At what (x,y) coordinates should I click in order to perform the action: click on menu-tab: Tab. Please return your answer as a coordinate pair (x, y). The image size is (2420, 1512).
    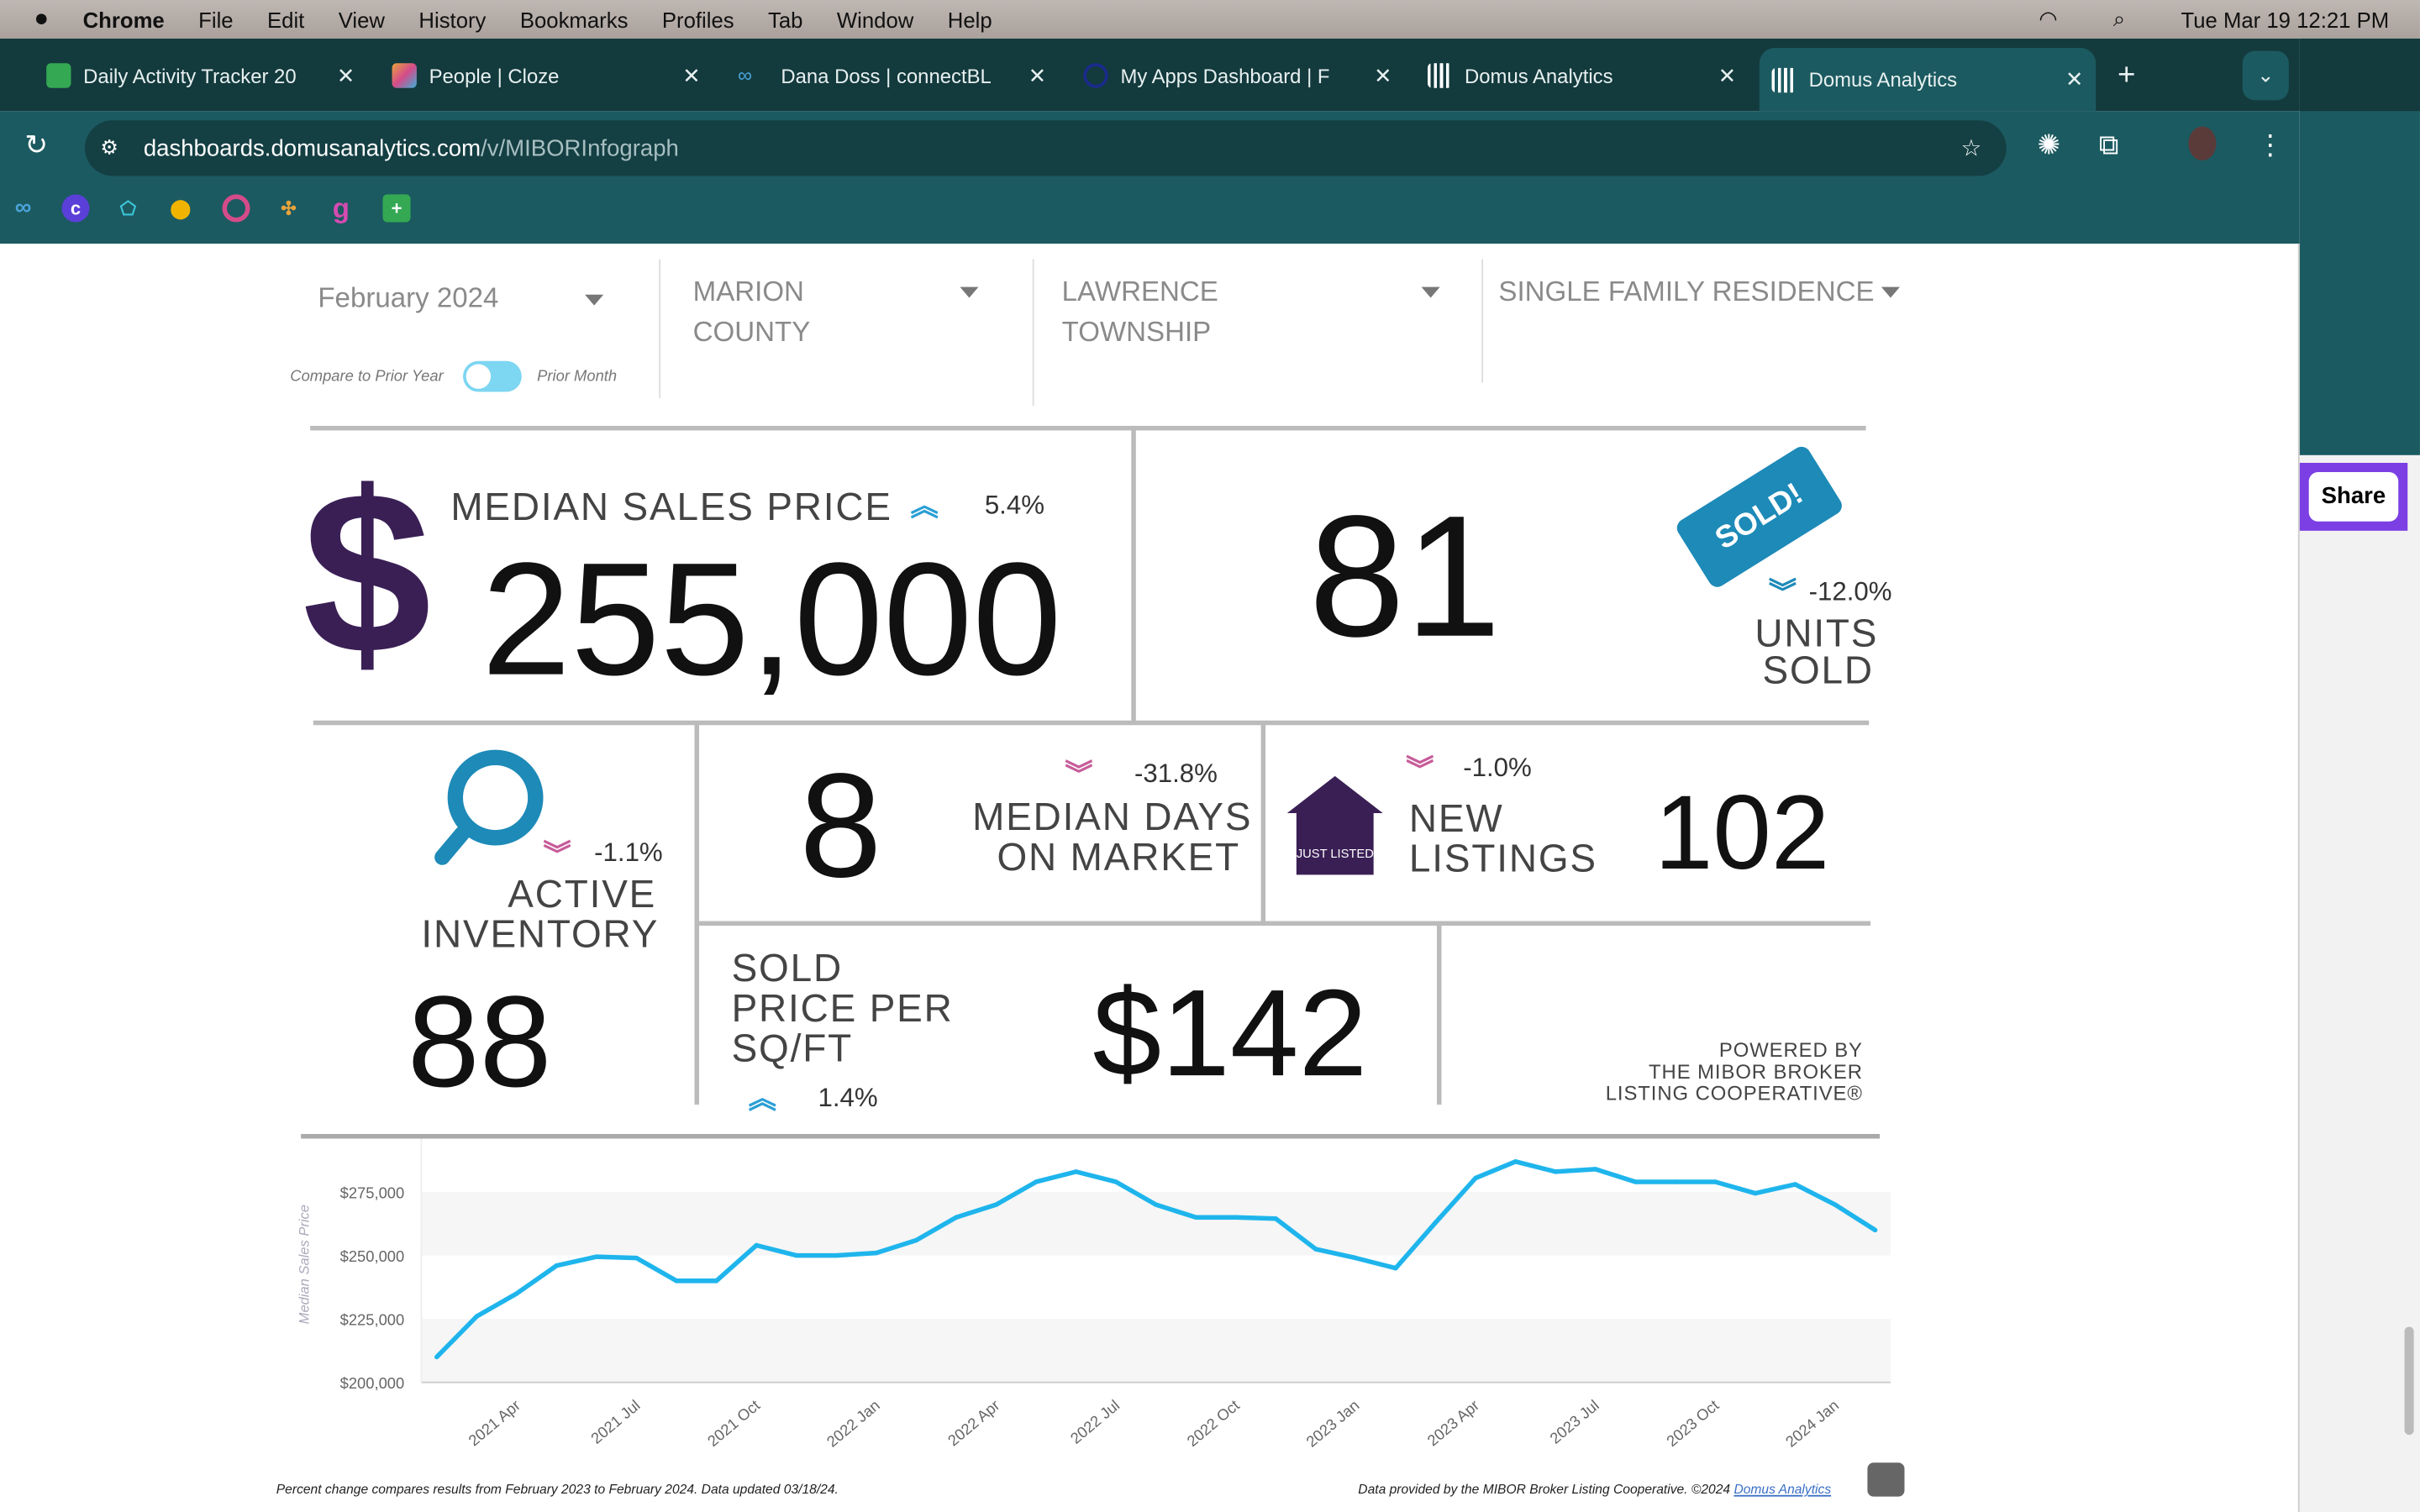
    Looking at the image, I should click on (785, 19).